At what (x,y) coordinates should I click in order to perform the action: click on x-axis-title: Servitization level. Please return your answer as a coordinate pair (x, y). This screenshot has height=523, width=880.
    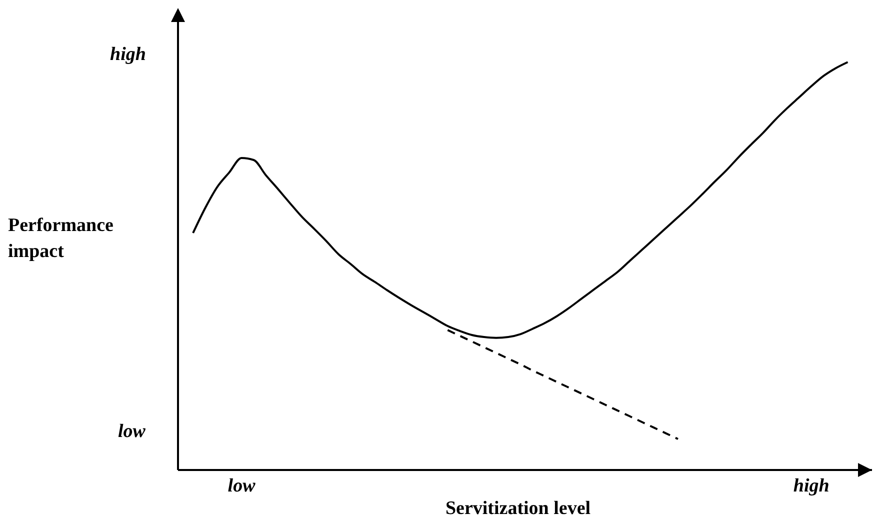
    Looking at the image, I should click on (518, 509).